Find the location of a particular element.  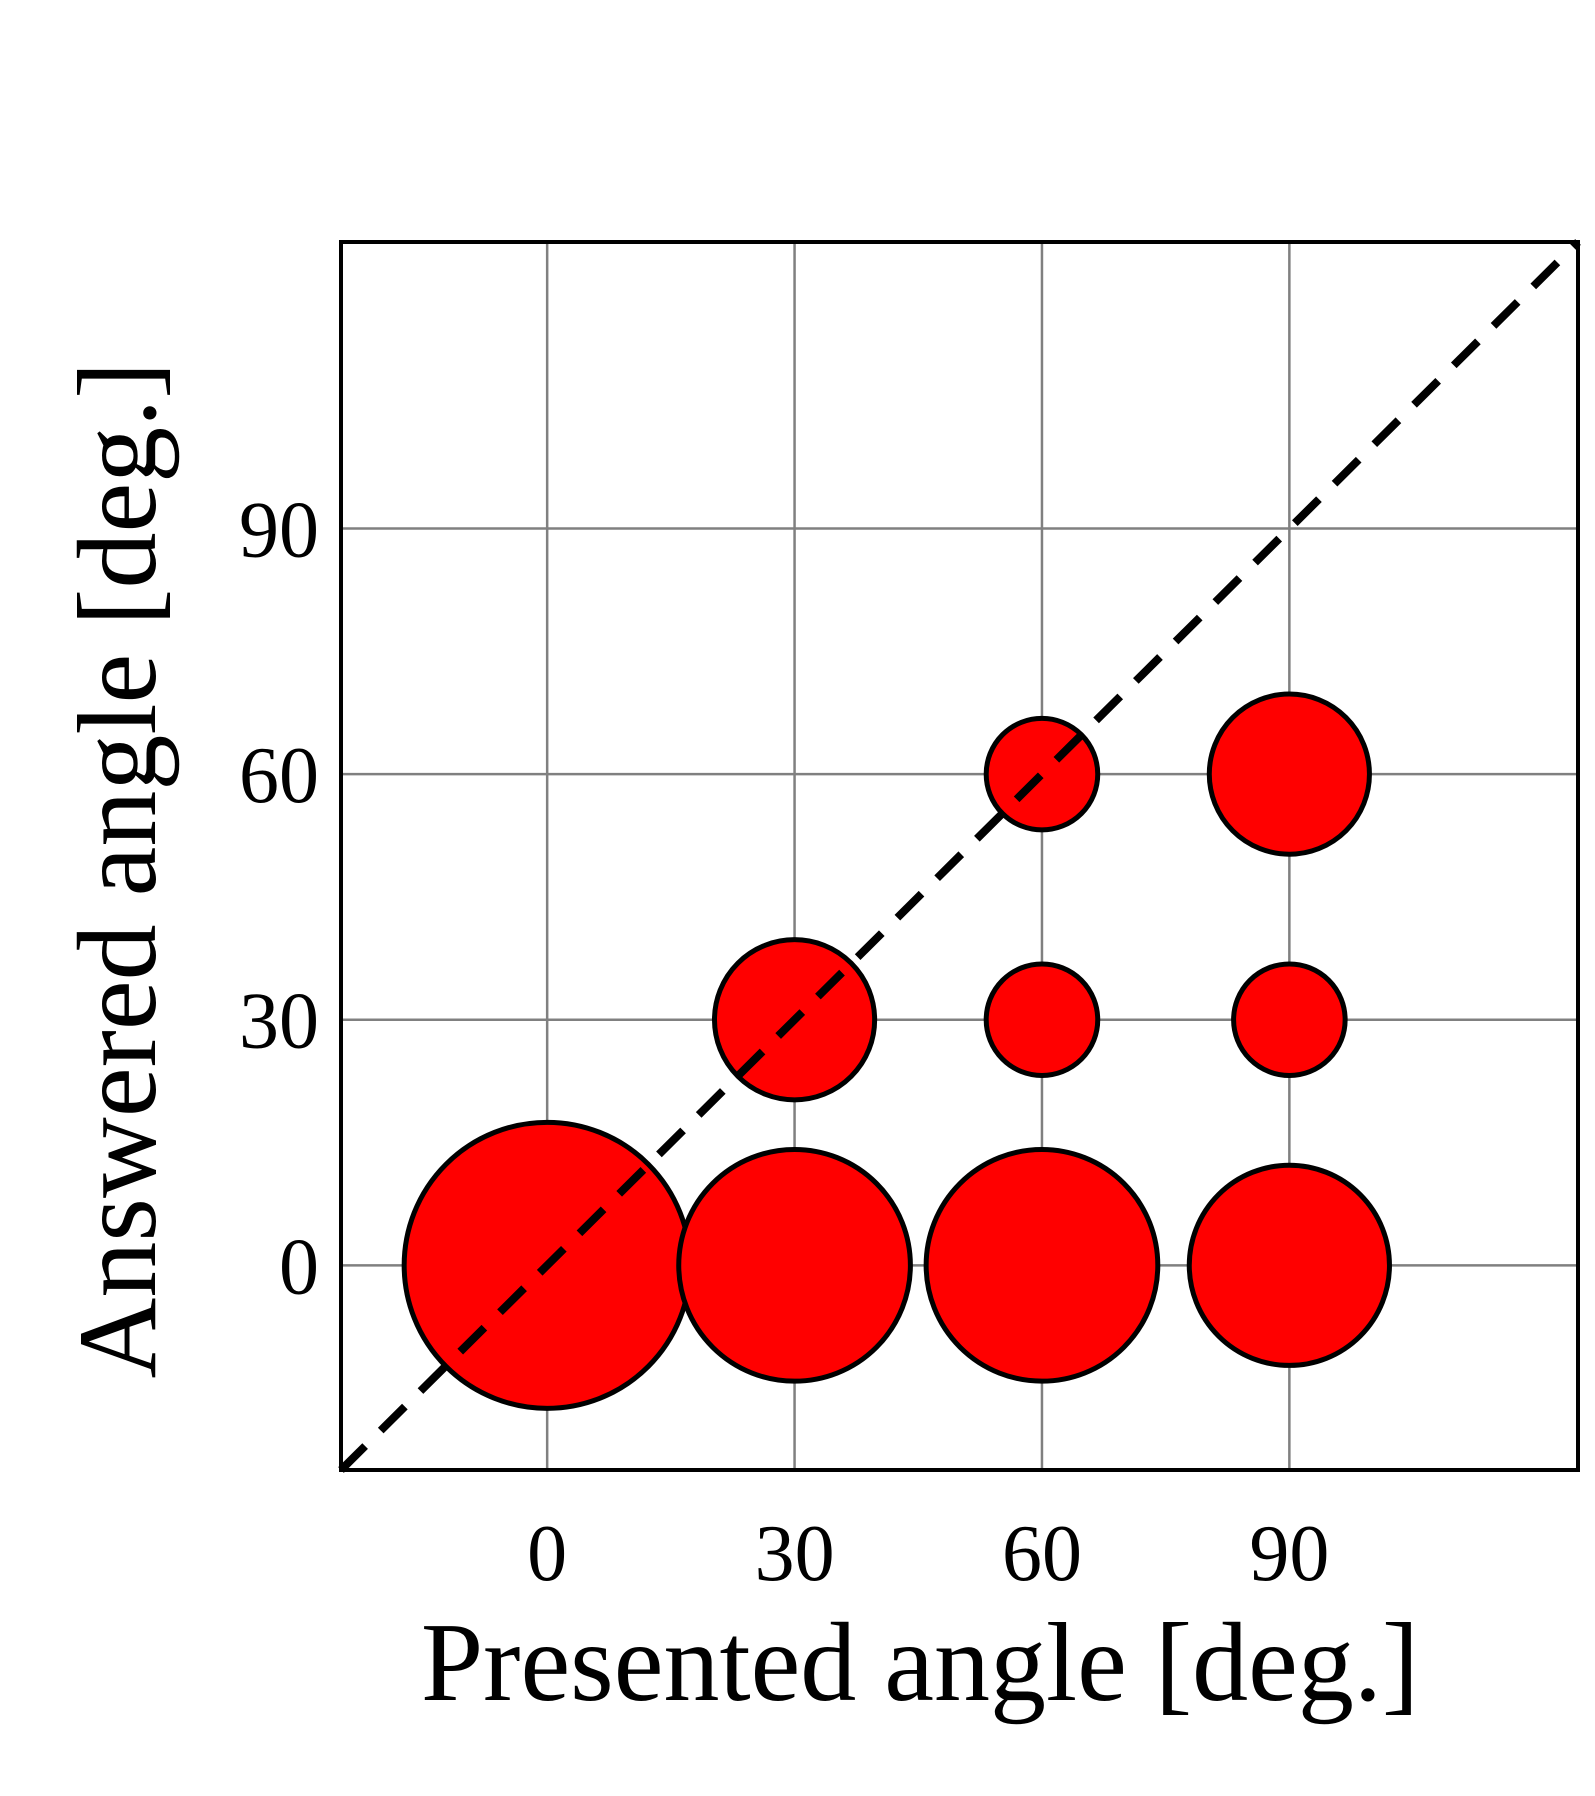

y-axis-title: Answered angle [deg.] is located at coordinates (118, 870).